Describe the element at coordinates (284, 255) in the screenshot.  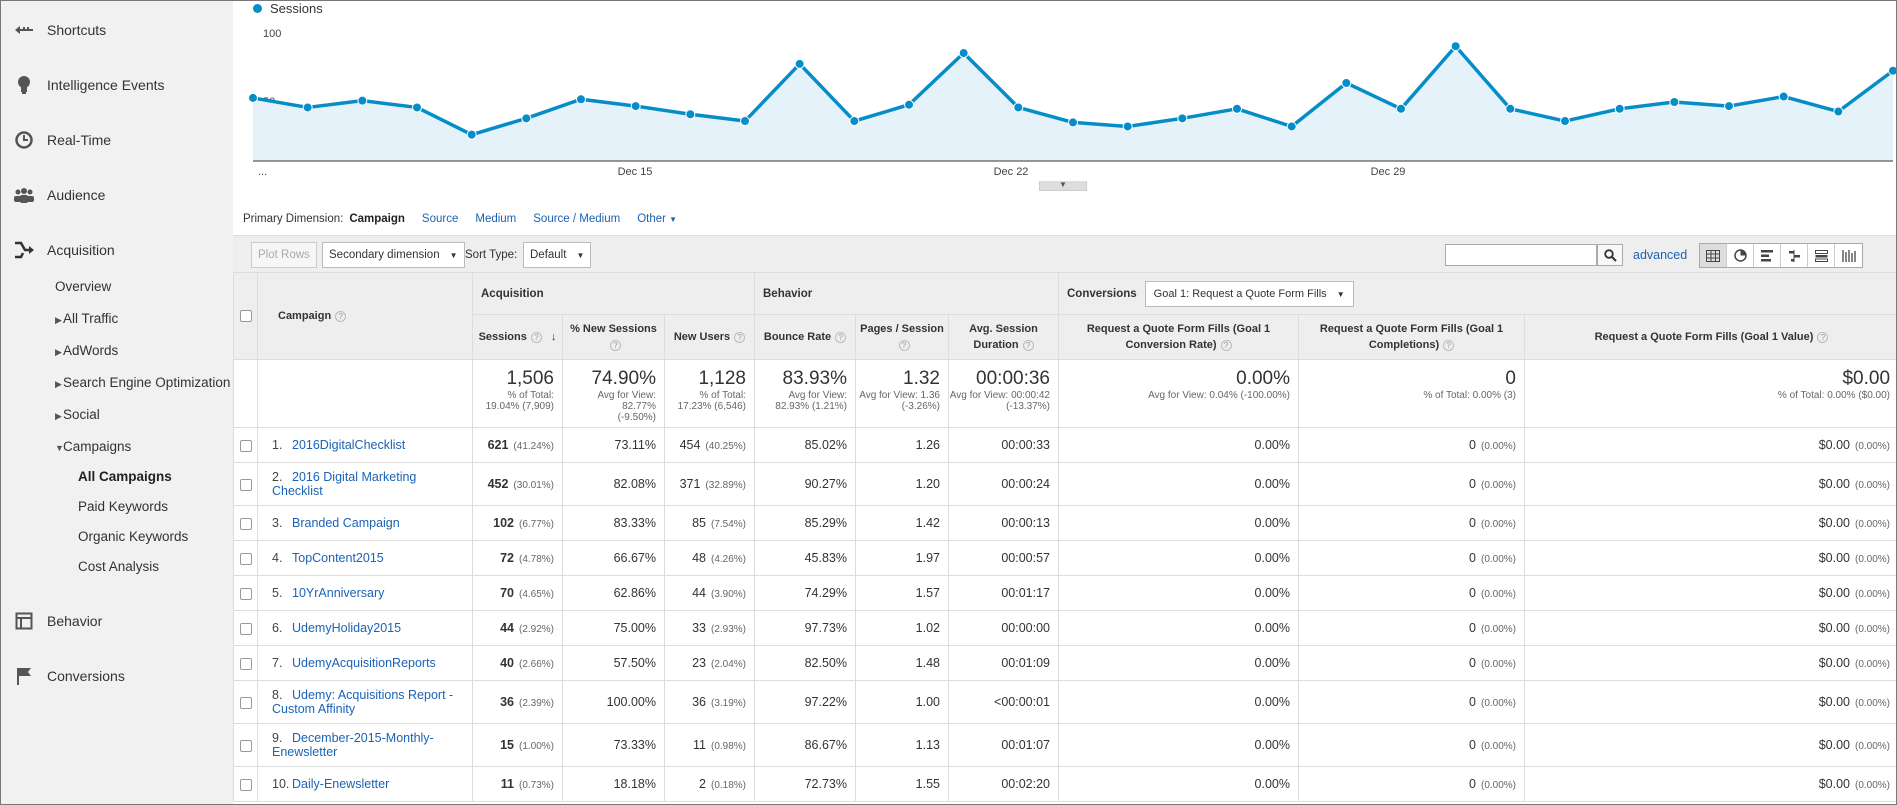
I see `plot-rows-button: Plot Rows` at that location.